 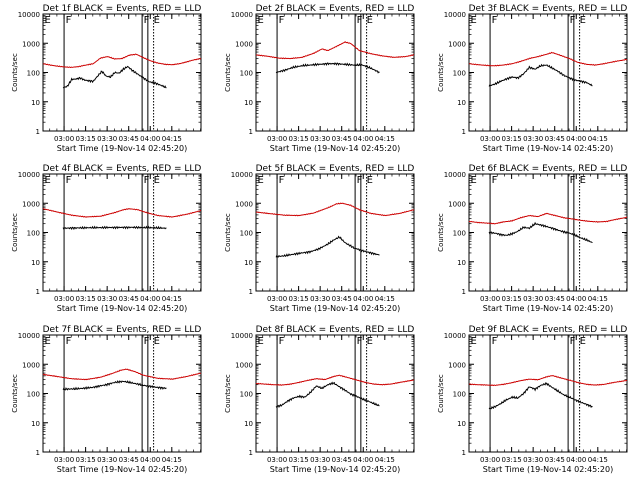 I want to click on chart-title: Det 7f BLACK = Events, RED = LLD, so click(x=122, y=330).